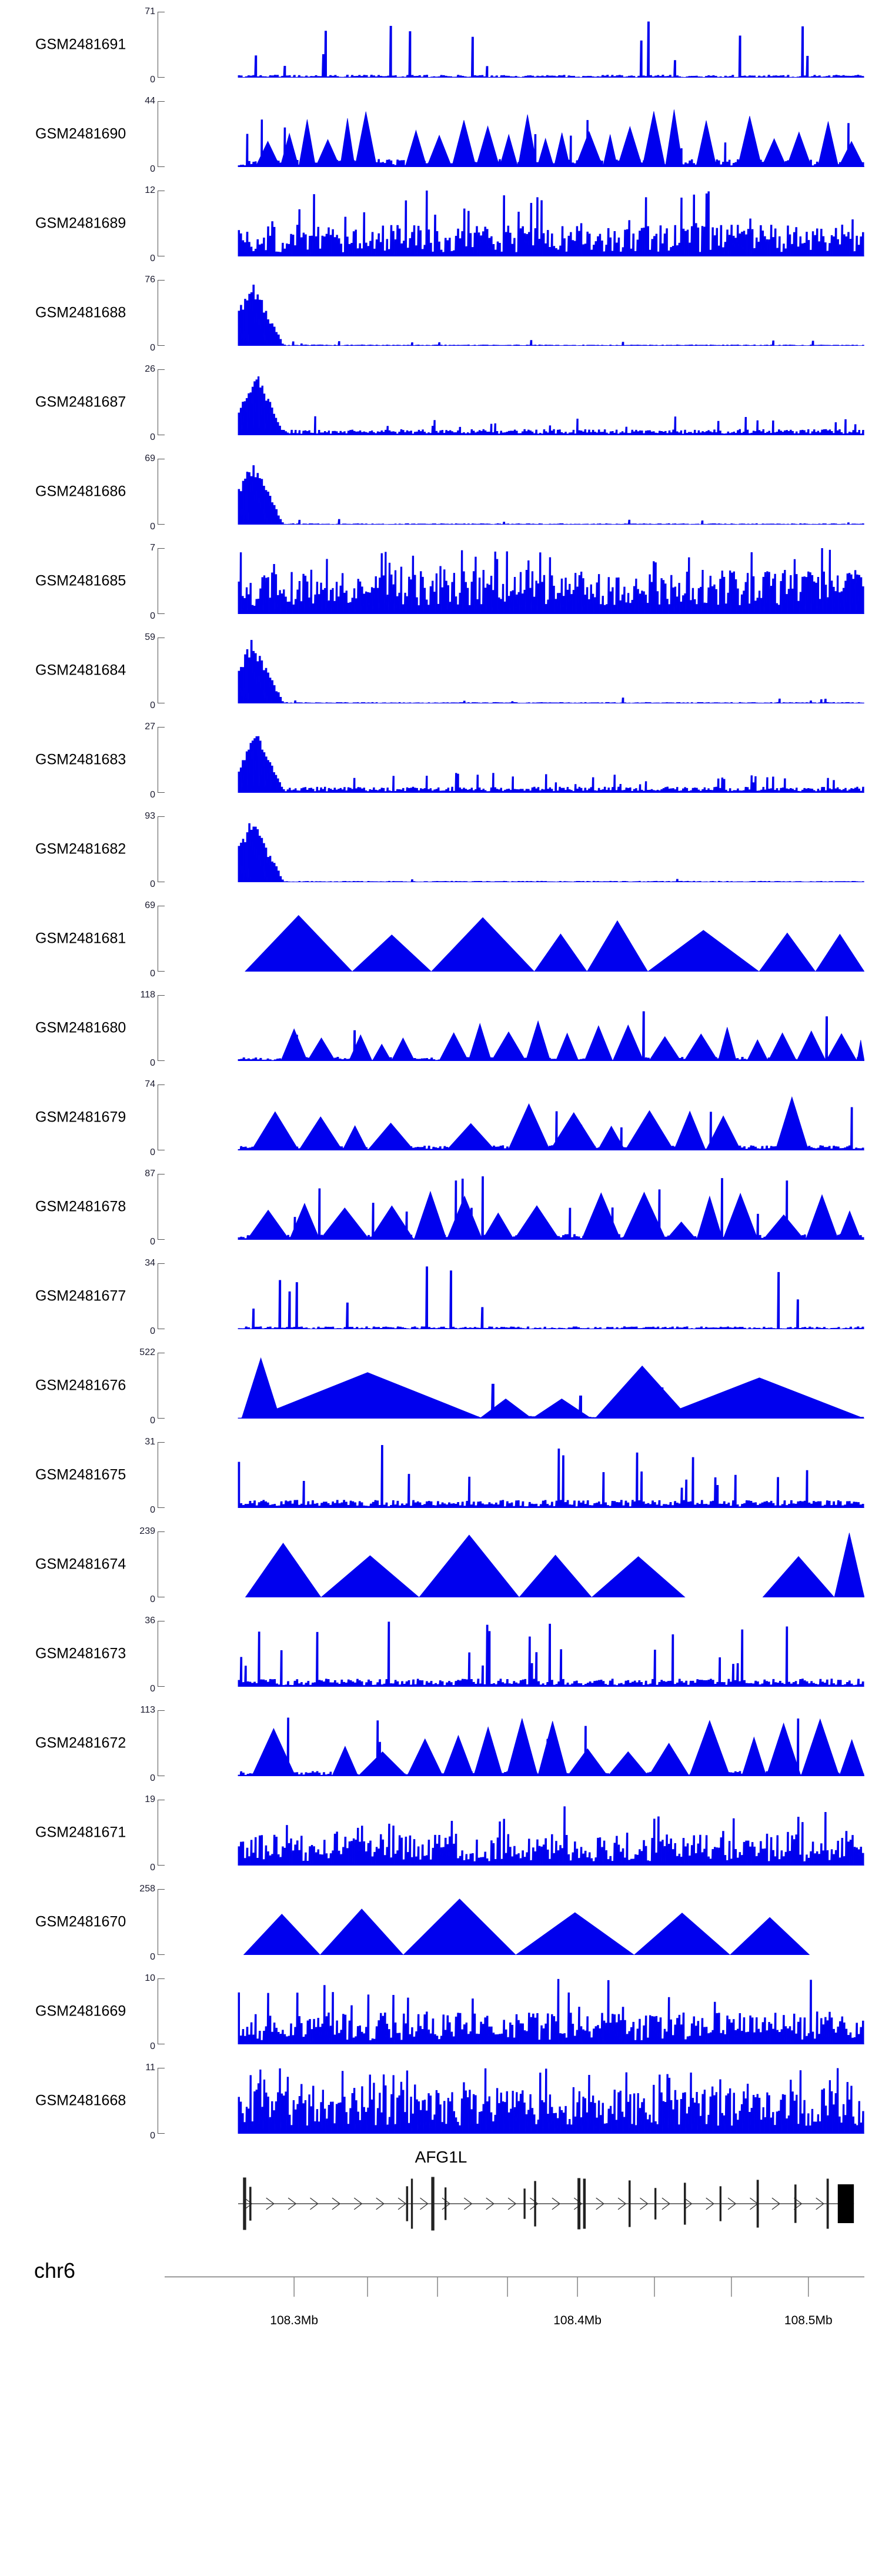 The height and width of the screenshot is (2576, 882). What do you see at coordinates (80, 848) in the screenshot?
I see `track-label: GSM2481682` at bounding box center [80, 848].